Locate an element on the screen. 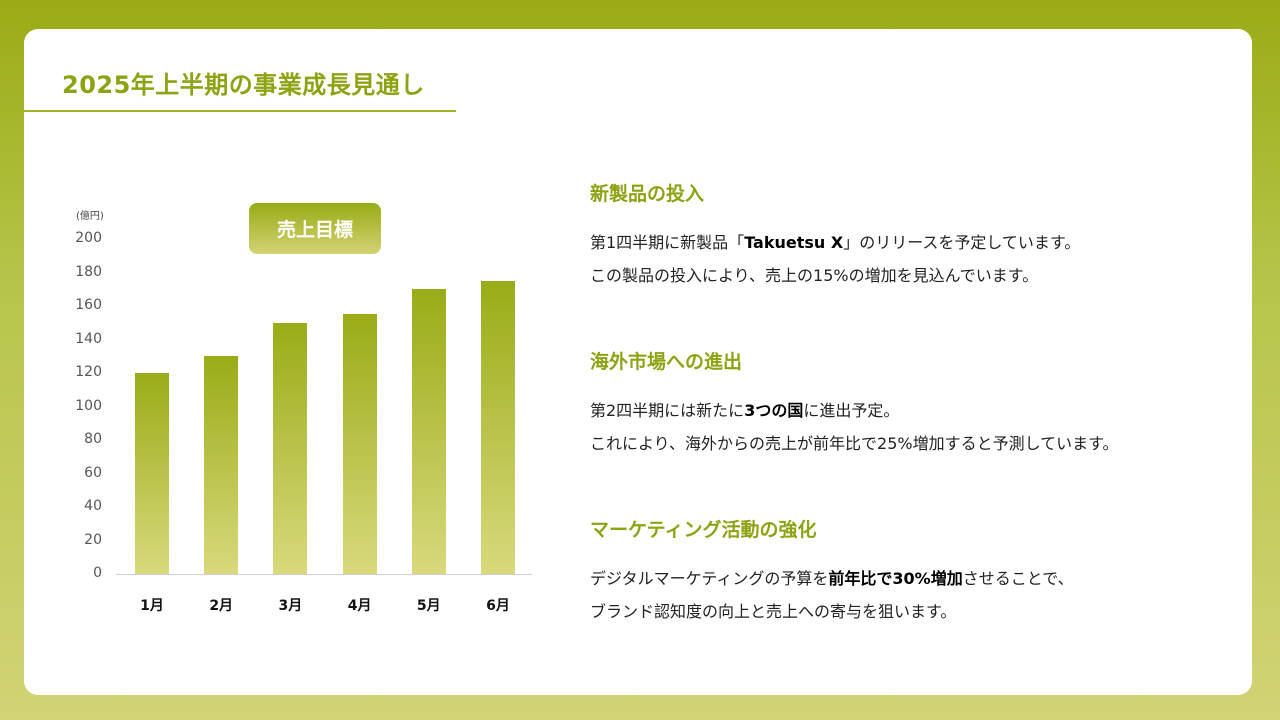 This screenshot has height=720, width=1280. y-tick-label: 140 is located at coordinates (88, 338).